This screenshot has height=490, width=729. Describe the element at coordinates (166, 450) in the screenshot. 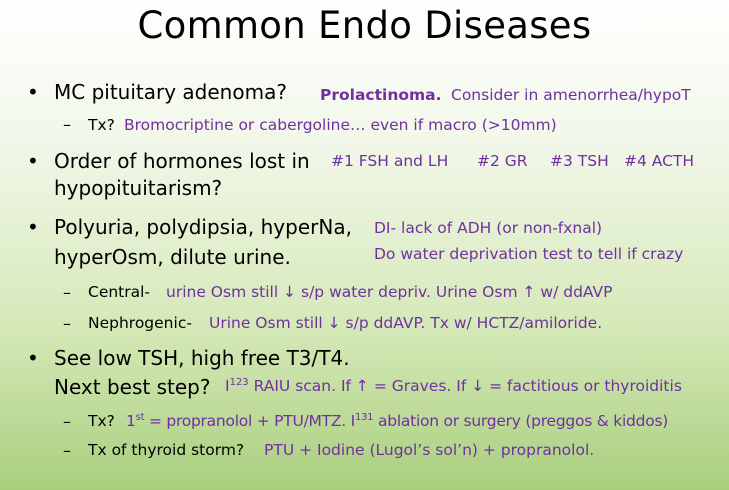

I see `question-thyroid-storm: Tx of thyroid storm?` at that location.